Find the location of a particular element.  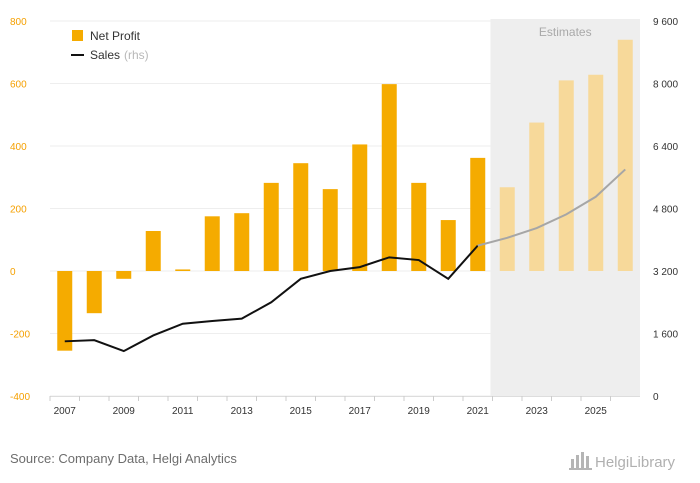

x-tick-label: 2025 is located at coordinates (596, 411).